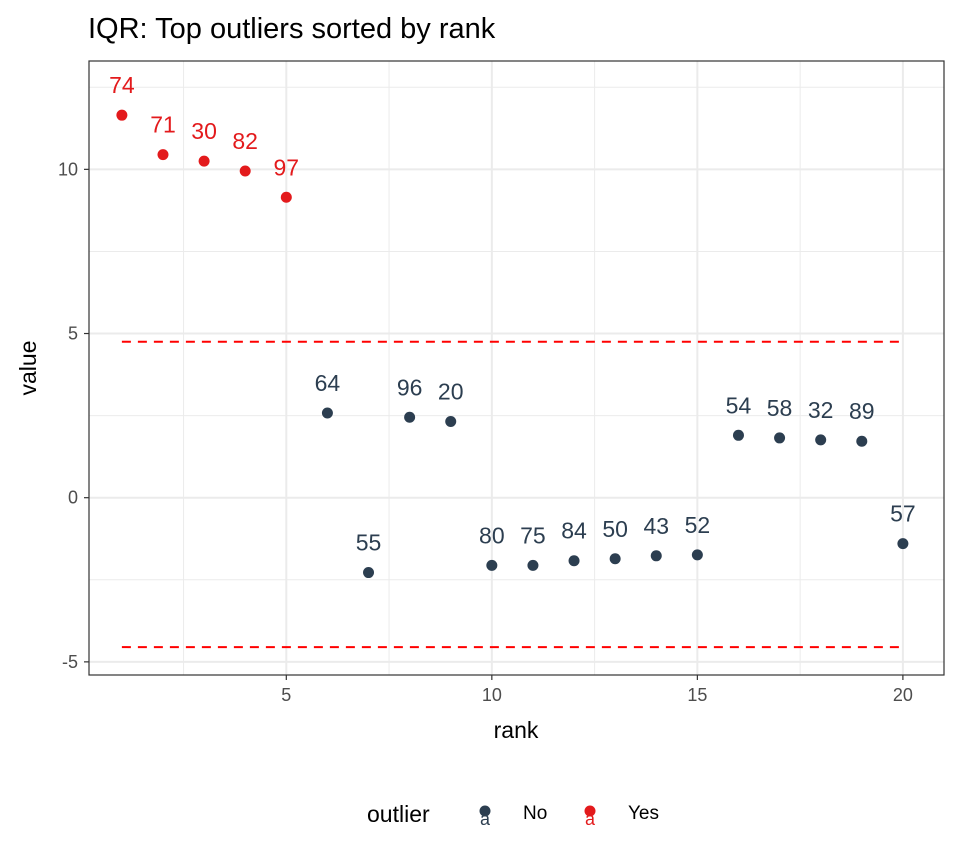  I want to click on point-label: 55, so click(369, 543).